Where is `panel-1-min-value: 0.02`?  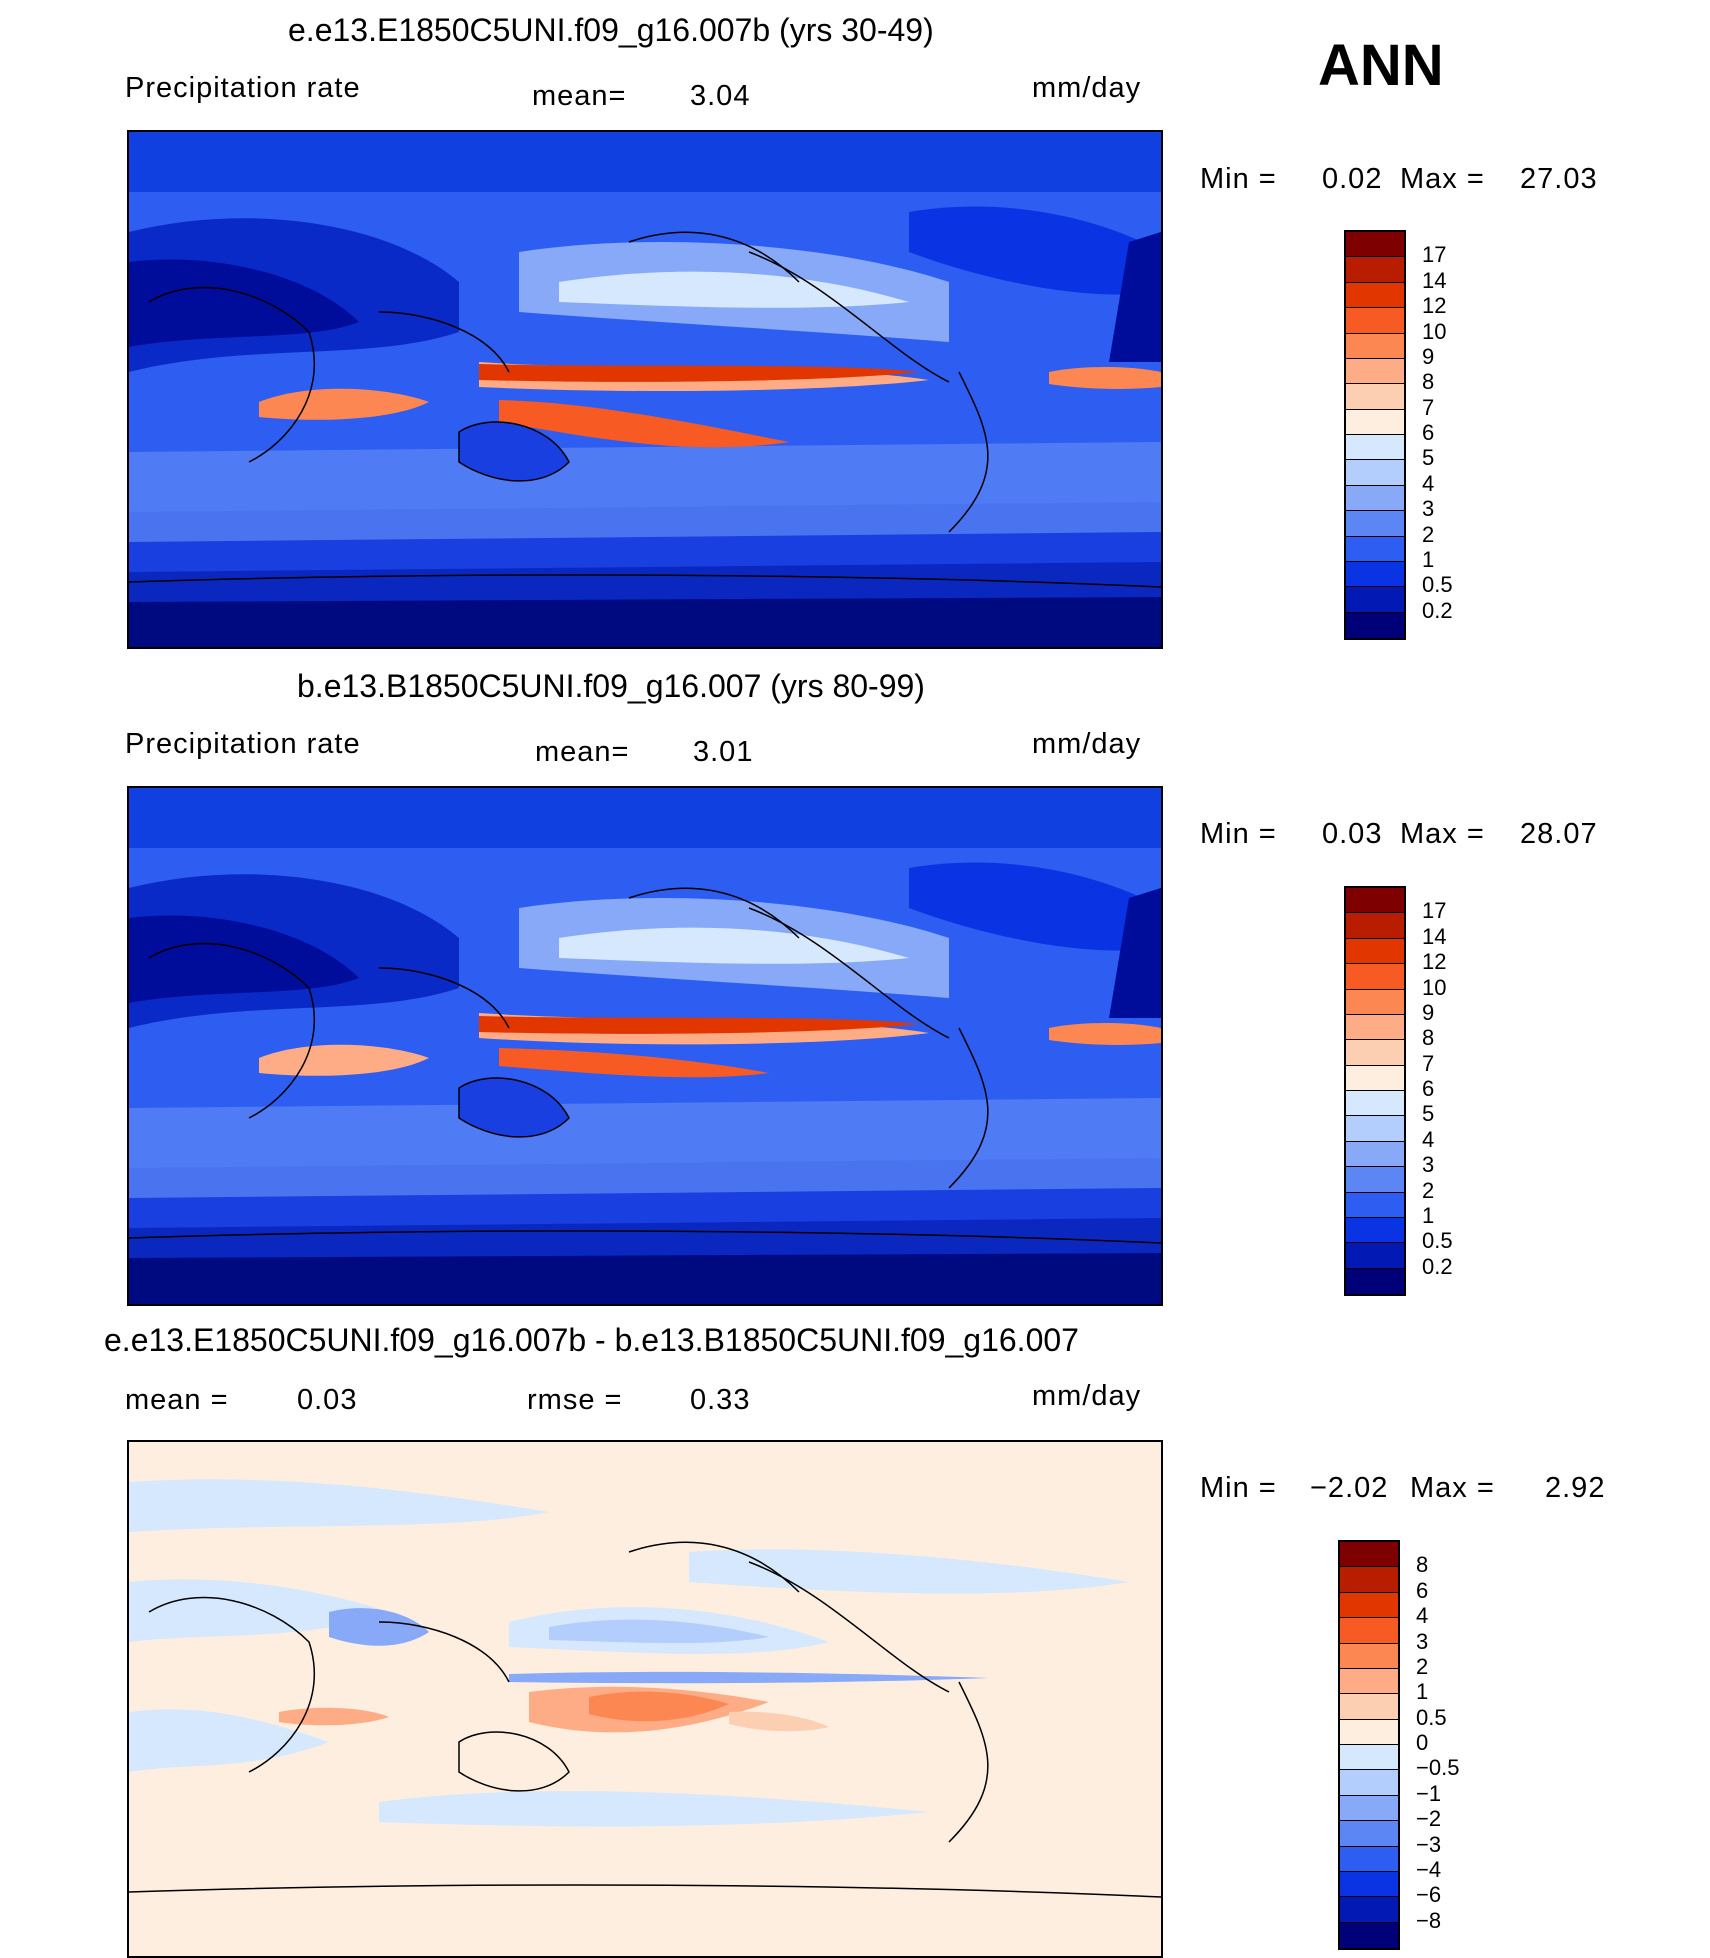
panel-1-min-value: 0.02 is located at coordinates (1352, 179).